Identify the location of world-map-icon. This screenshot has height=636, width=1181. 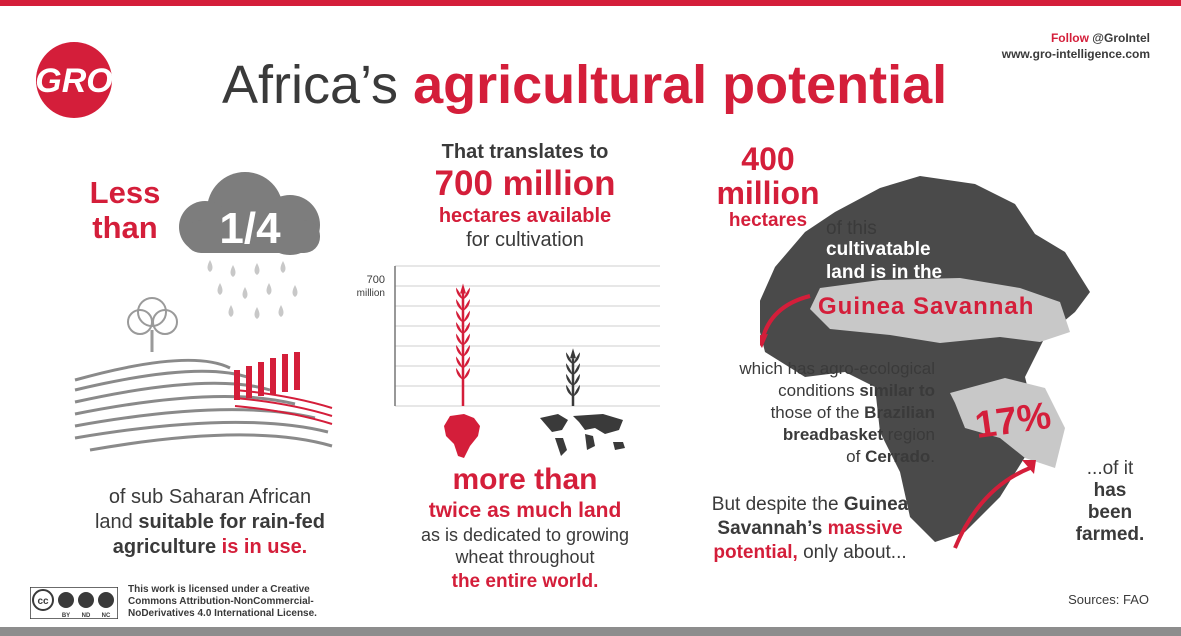
(582, 435).